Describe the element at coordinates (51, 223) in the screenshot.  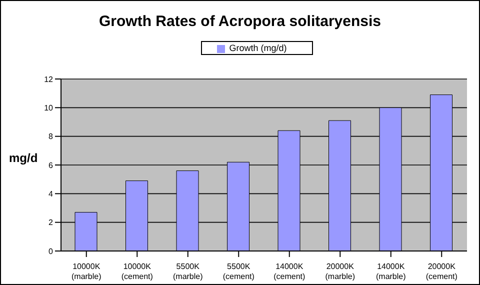
I see `y-tick-label: 2` at that location.